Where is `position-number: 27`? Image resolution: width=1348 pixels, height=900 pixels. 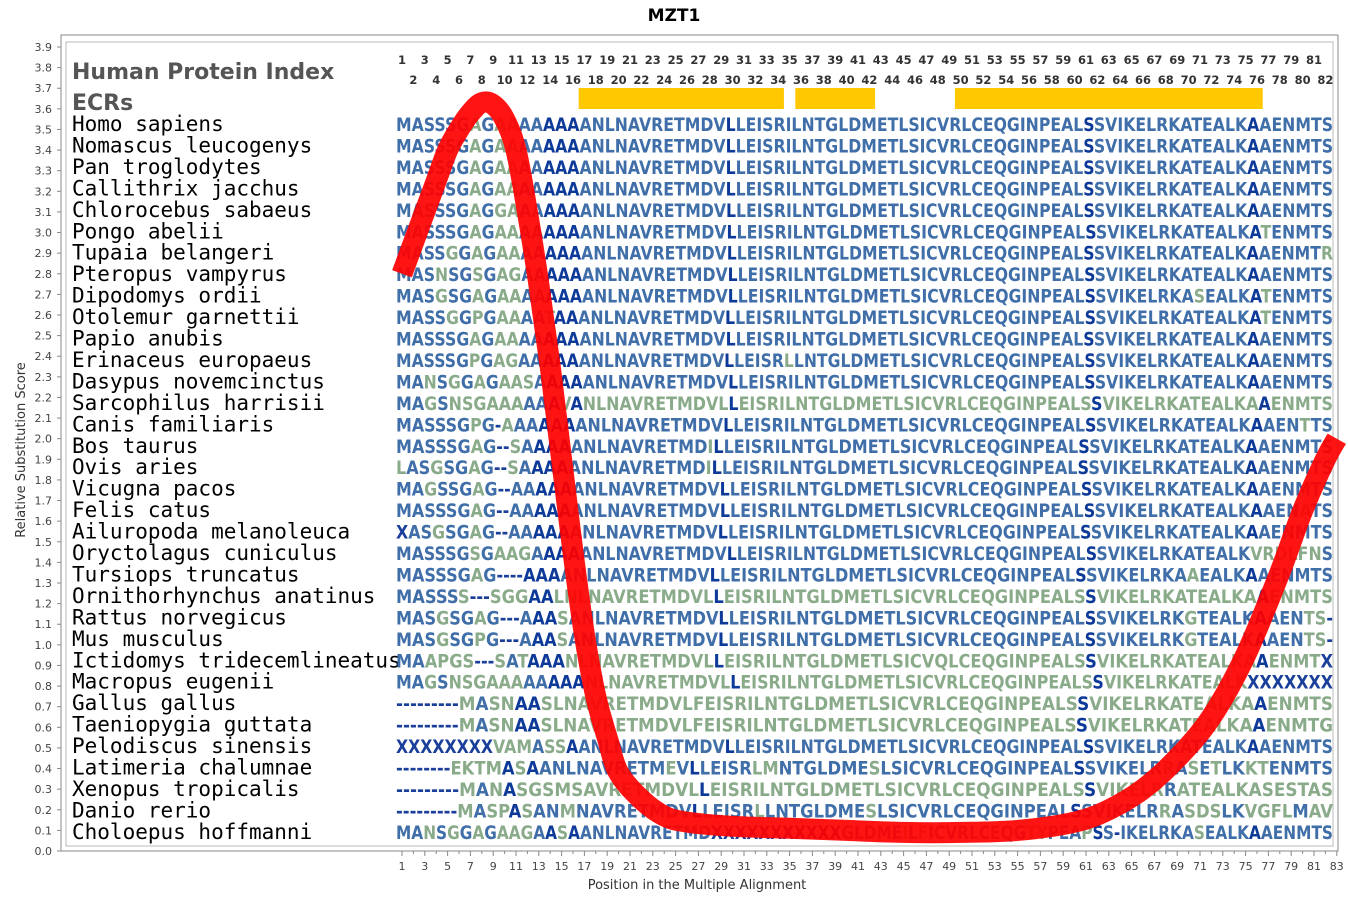
position-number: 27 is located at coordinates (698, 60).